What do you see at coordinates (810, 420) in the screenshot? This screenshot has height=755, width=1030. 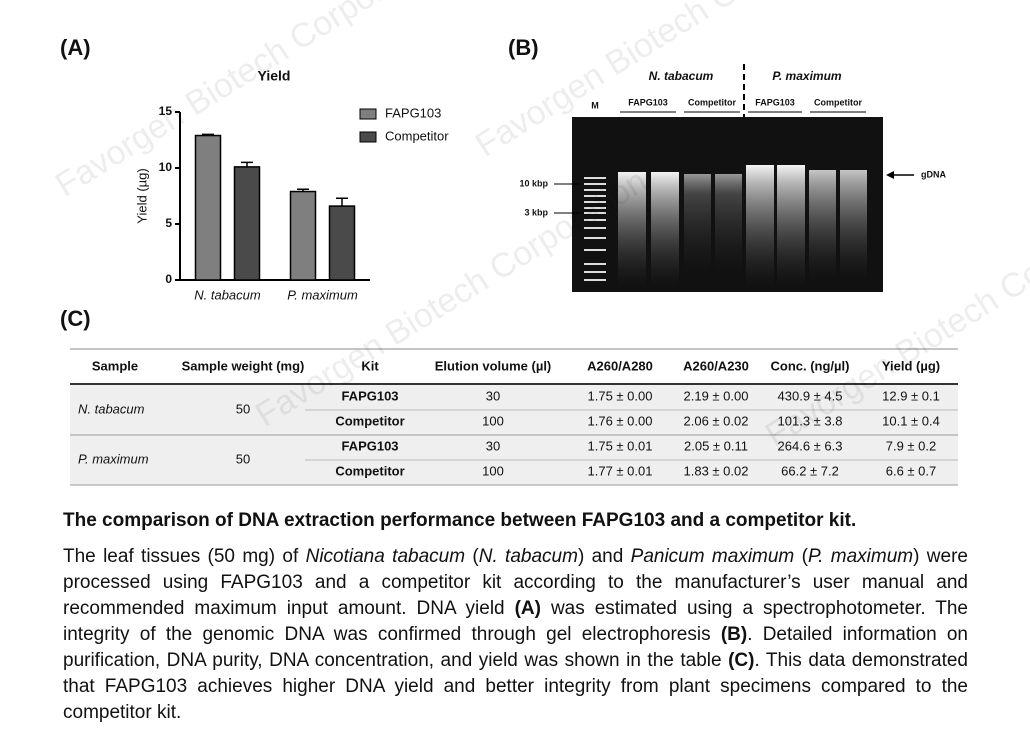 I see `table-cell: 101.3 ± 3.8` at bounding box center [810, 420].